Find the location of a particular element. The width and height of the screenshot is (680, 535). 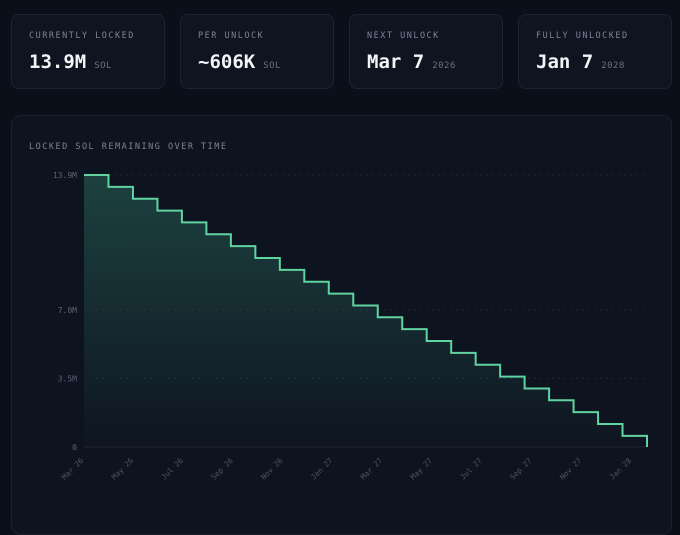

stat-card-next-unlock: NEXT UNLOCK Mar 7 2026 is located at coordinates (426, 51).